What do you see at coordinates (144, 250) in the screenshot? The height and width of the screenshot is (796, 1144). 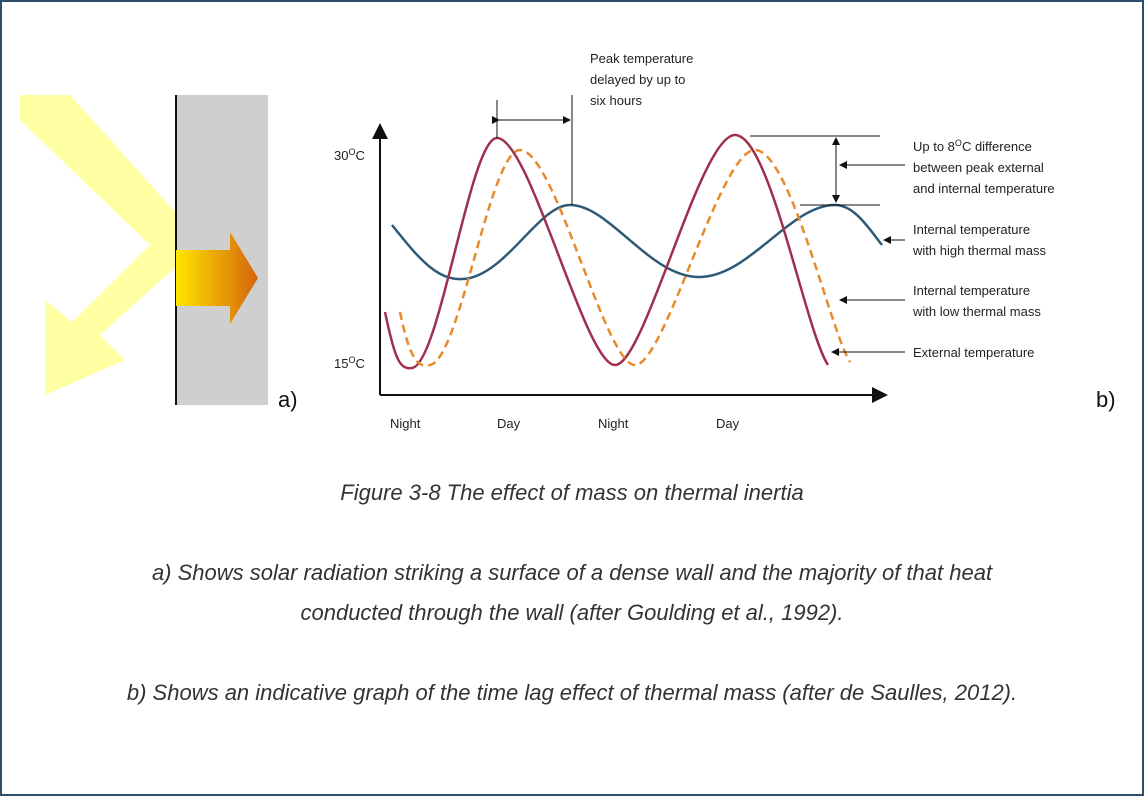 I see `wall-diagram` at bounding box center [144, 250].